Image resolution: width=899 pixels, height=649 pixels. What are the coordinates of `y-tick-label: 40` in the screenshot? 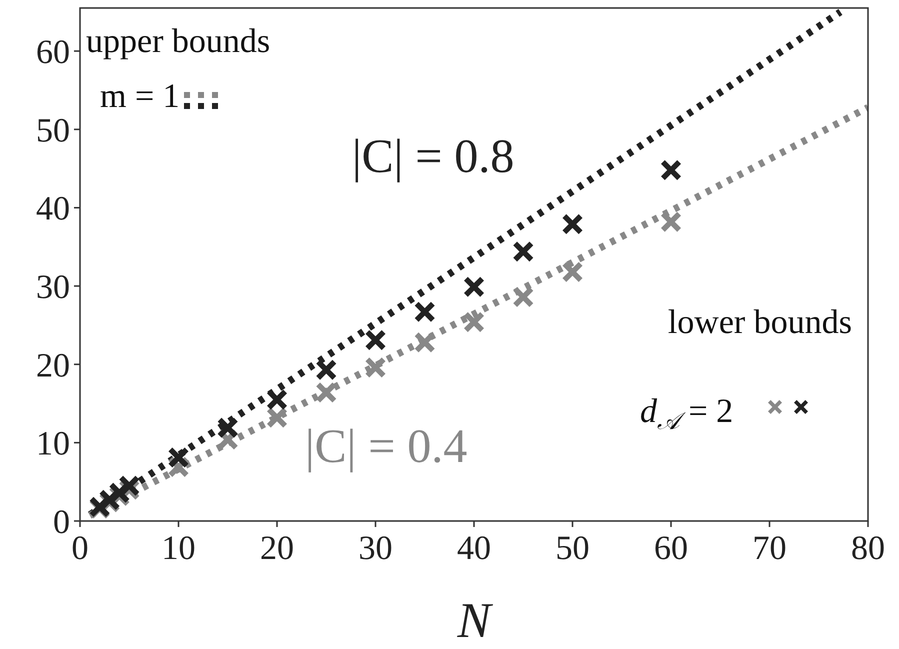 It's located at (53, 209).